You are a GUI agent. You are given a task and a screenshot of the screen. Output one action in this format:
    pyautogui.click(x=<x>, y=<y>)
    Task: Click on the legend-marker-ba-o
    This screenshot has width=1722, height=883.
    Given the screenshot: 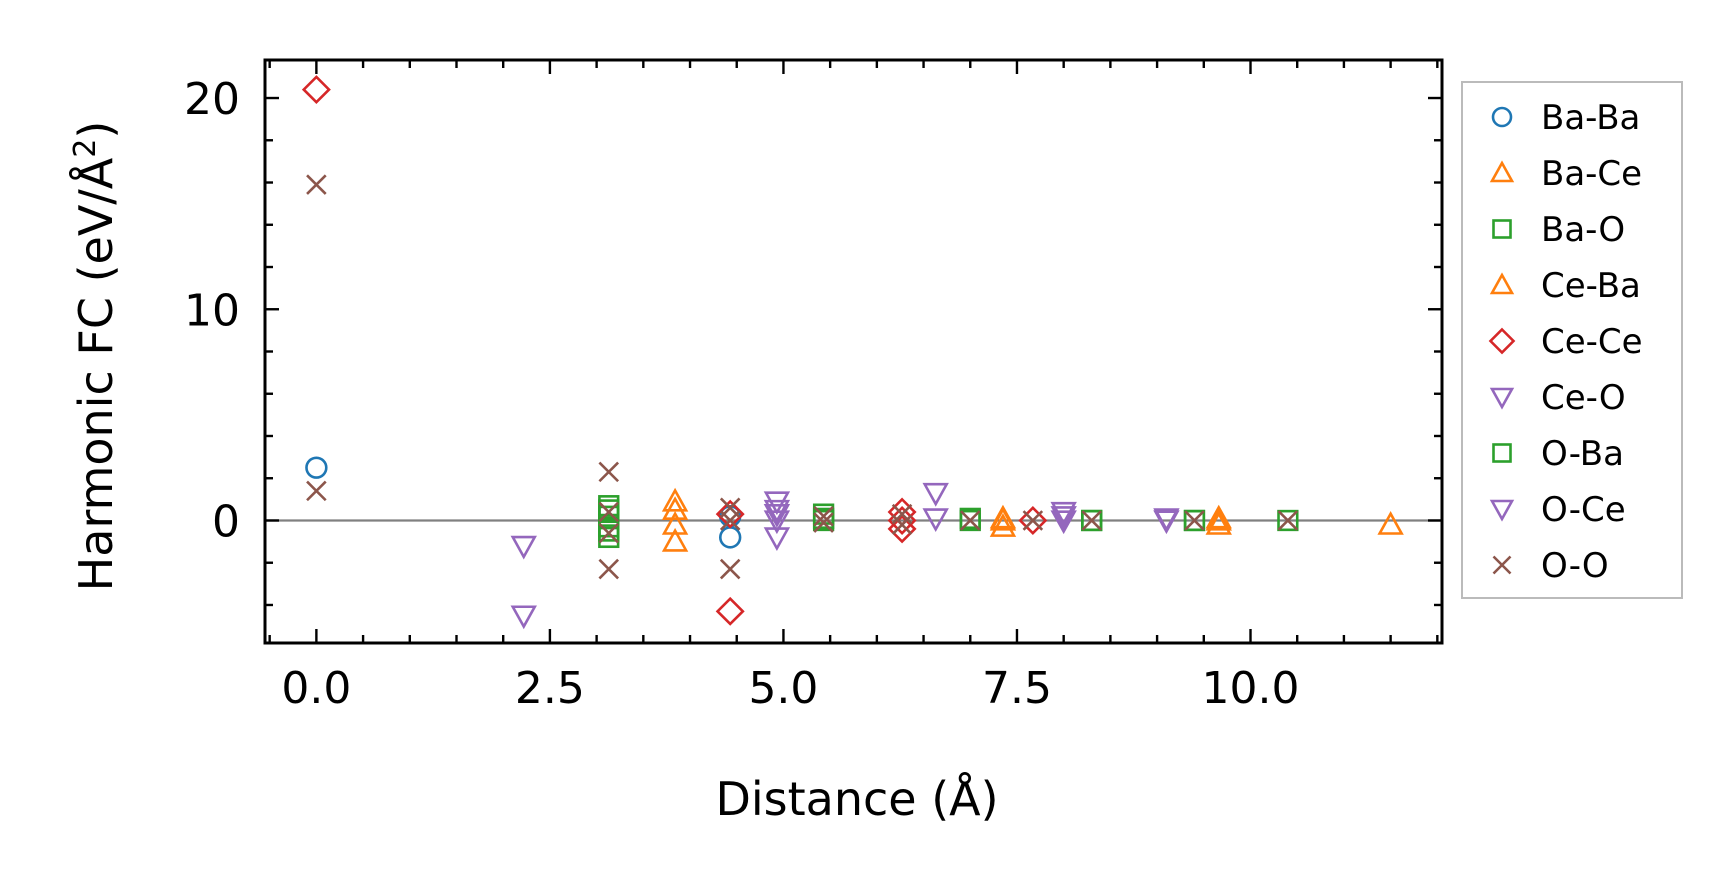 What is the action you would take?
    pyautogui.click(x=1502, y=229)
    